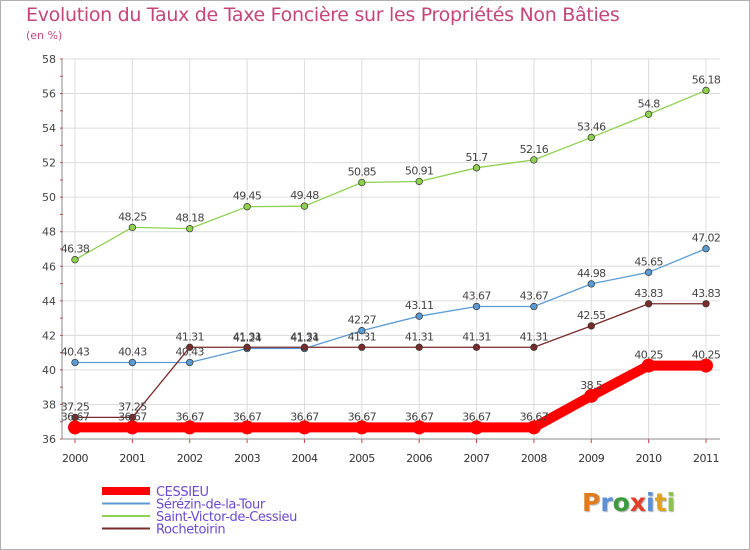 This screenshot has width=750, height=550. I want to click on proxiti-logo: Proxiti, so click(628, 502).